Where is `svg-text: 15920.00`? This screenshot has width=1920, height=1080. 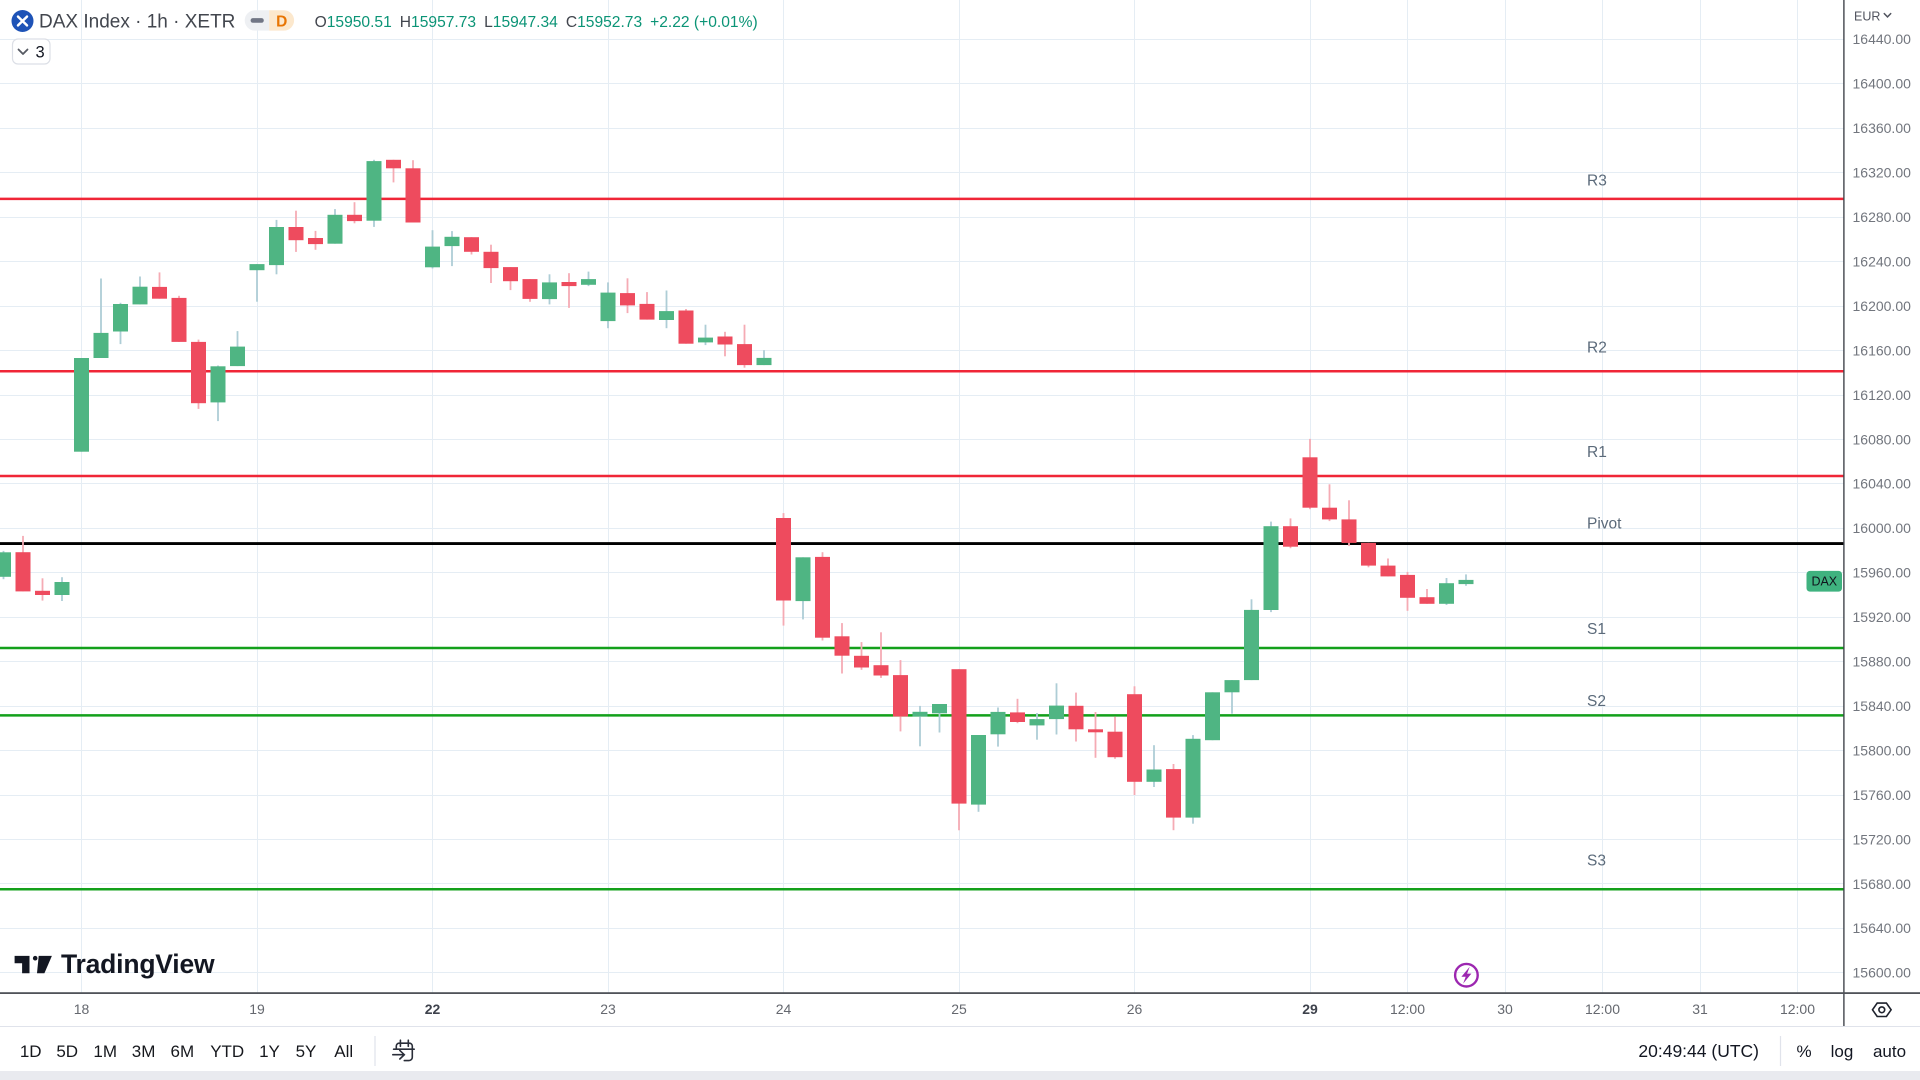 svg-text: 15920.00 is located at coordinates (1882, 617).